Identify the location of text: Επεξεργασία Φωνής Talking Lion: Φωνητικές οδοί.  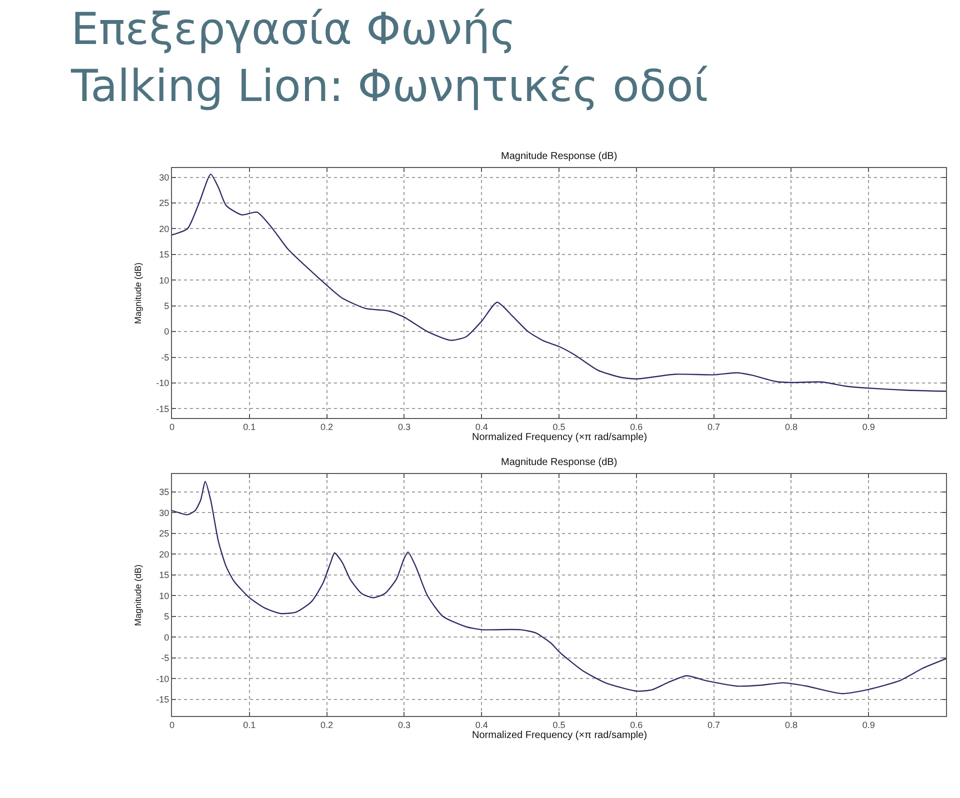
(389, 58).